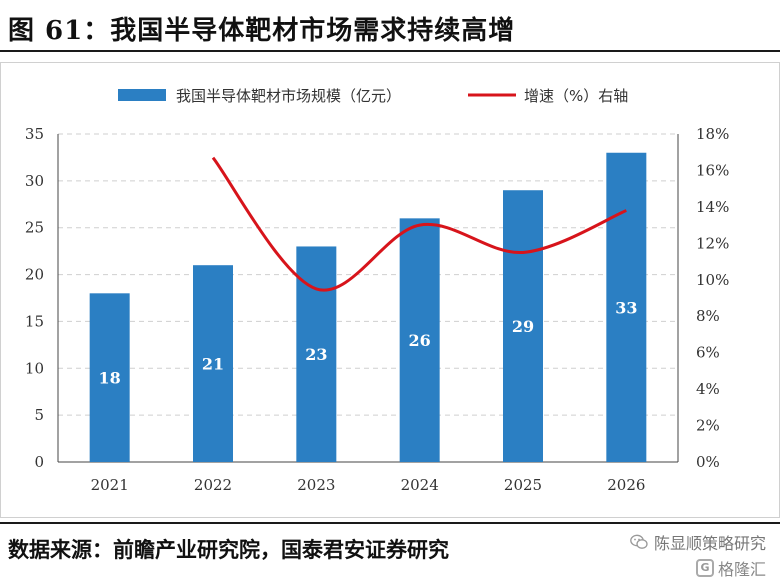  Describe the element at coordinates (708, 426) in the screenshot. I see `y-right-tick-label: 2%` at that location.